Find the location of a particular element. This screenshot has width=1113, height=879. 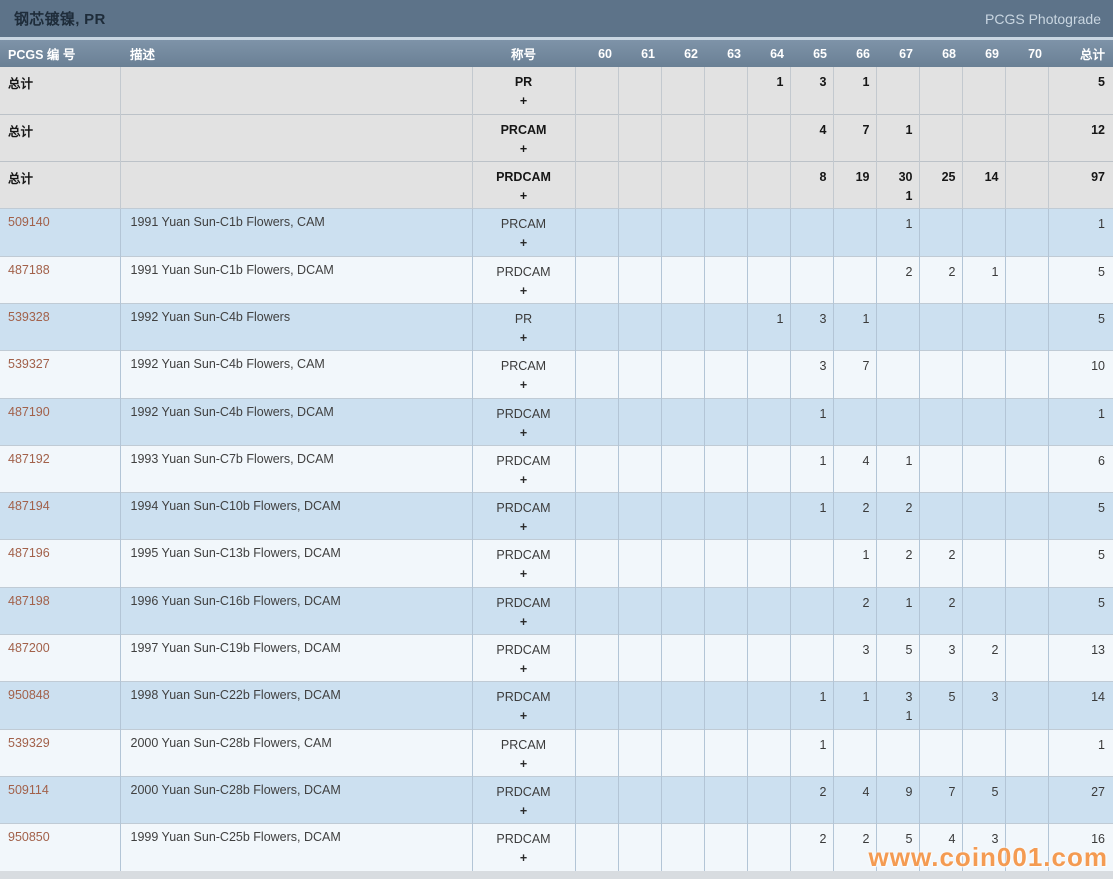

plus-designation-label: + is located at coordinates (523, 574).